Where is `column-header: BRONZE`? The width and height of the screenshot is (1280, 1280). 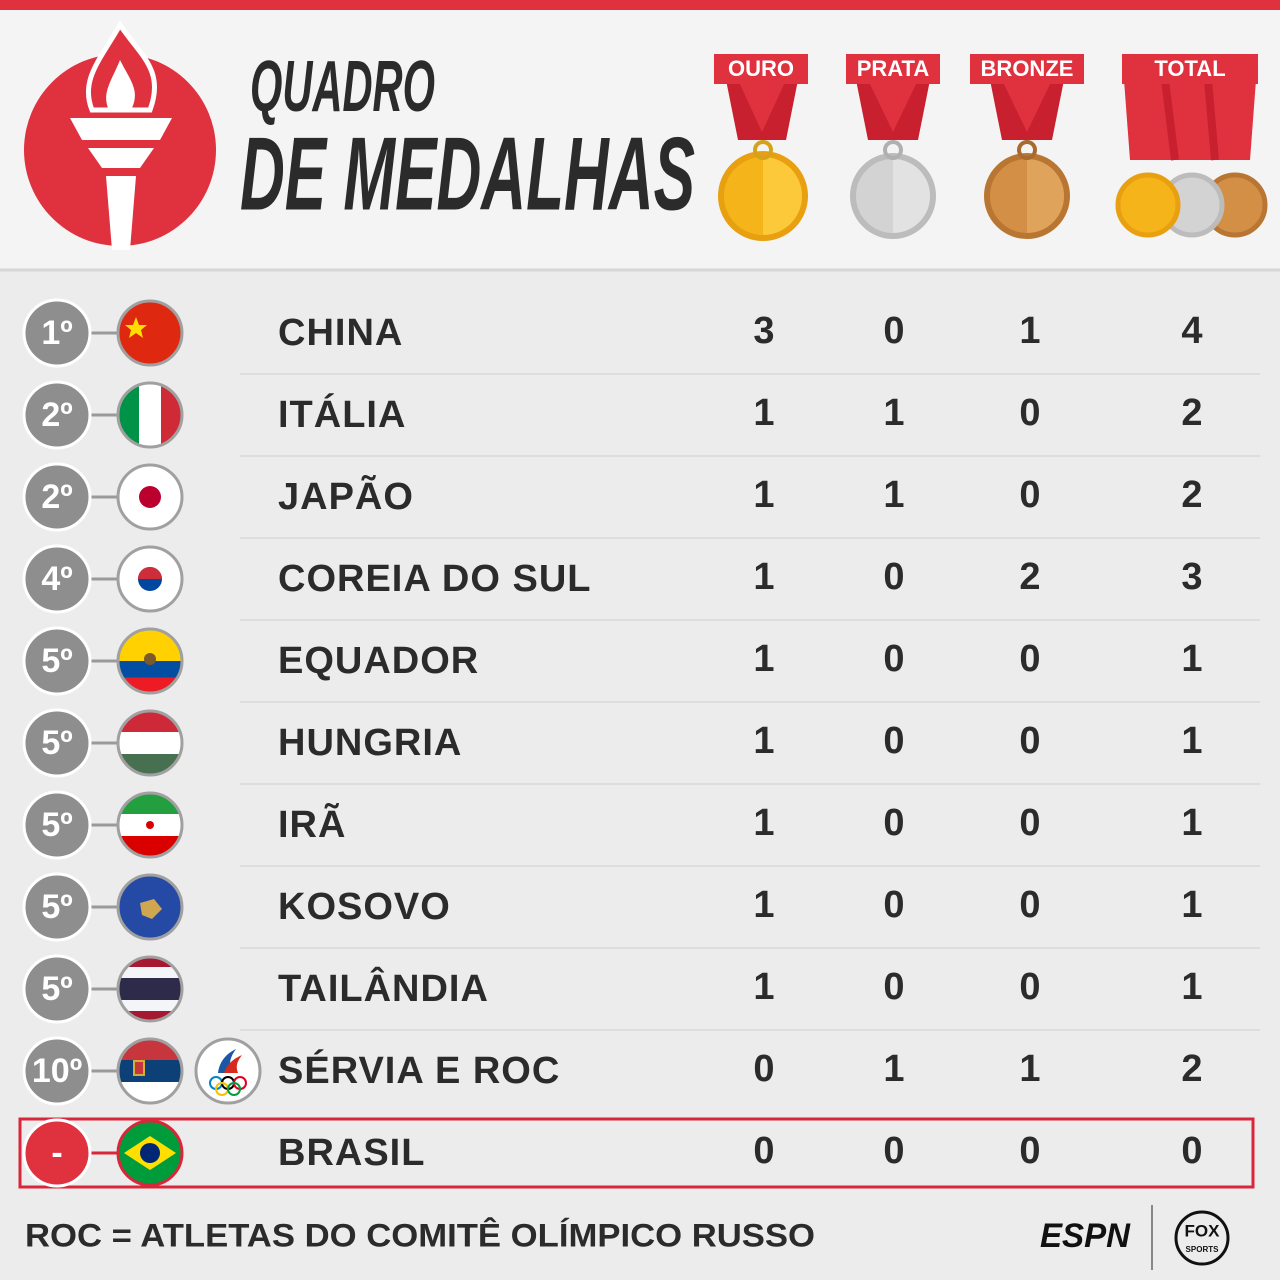 column-header: BRONZE is located at coordinates (1027, 68).